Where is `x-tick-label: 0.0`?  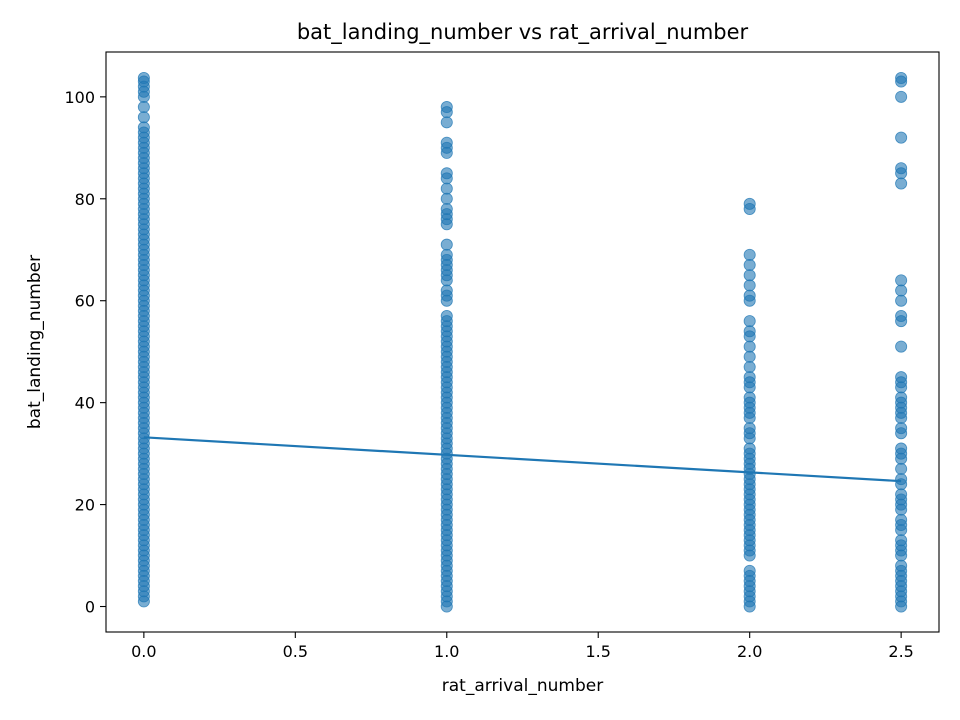
x-tick-label: 0.0 is located at coordinates (143, 651).